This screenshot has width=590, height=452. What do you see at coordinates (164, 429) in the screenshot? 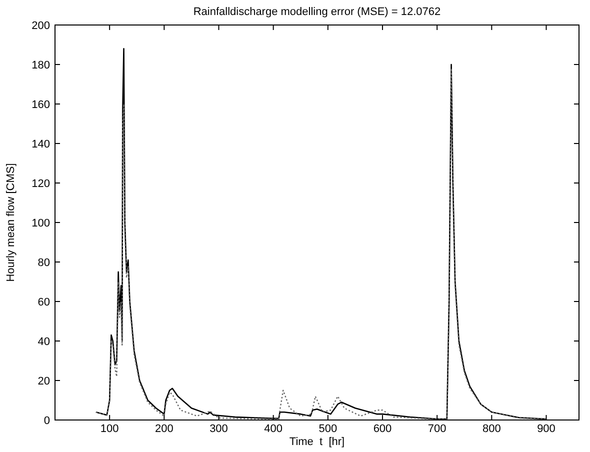
I see `x-tick-label: 200` at bounding box center [164, 429].